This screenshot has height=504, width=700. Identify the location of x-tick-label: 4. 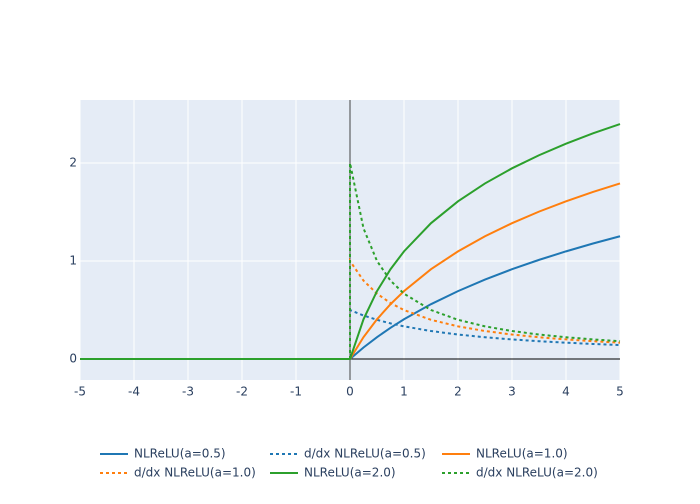
(566, 392).